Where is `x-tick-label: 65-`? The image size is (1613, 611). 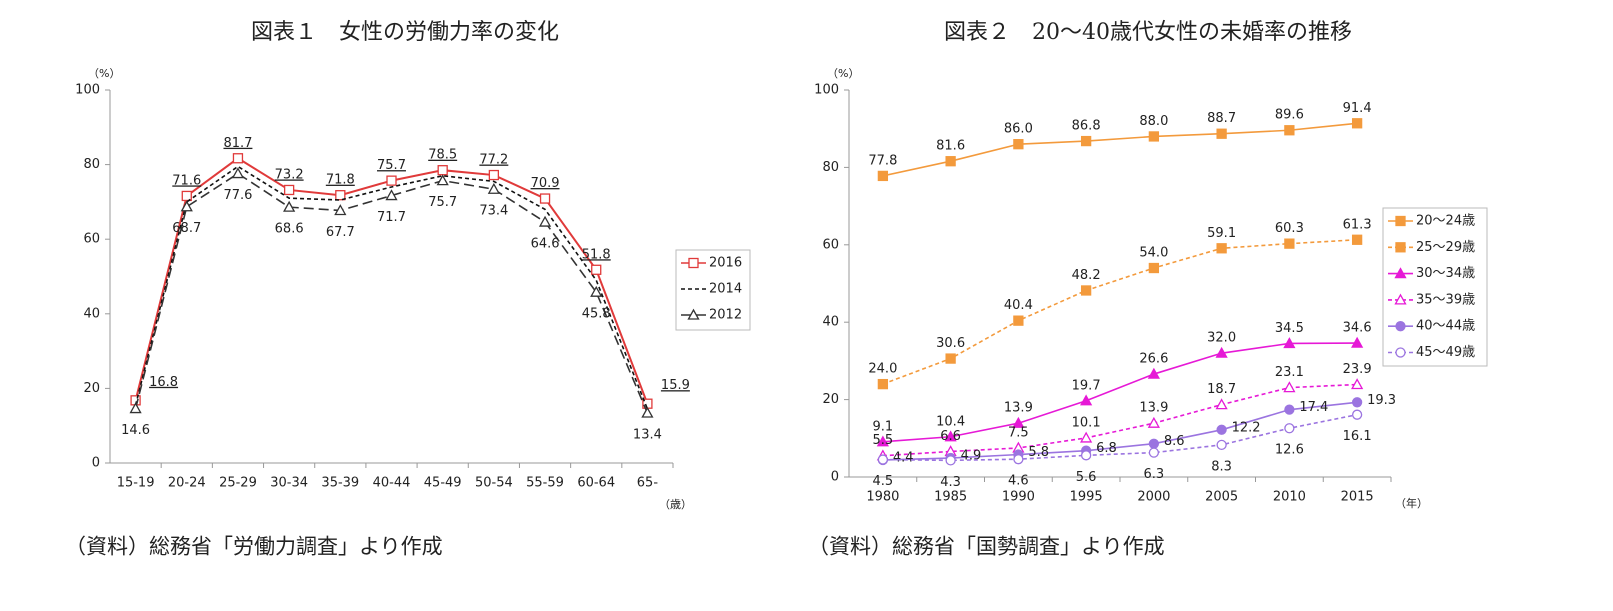
x-tick-label: 65- is located at coordinates (648, 483).